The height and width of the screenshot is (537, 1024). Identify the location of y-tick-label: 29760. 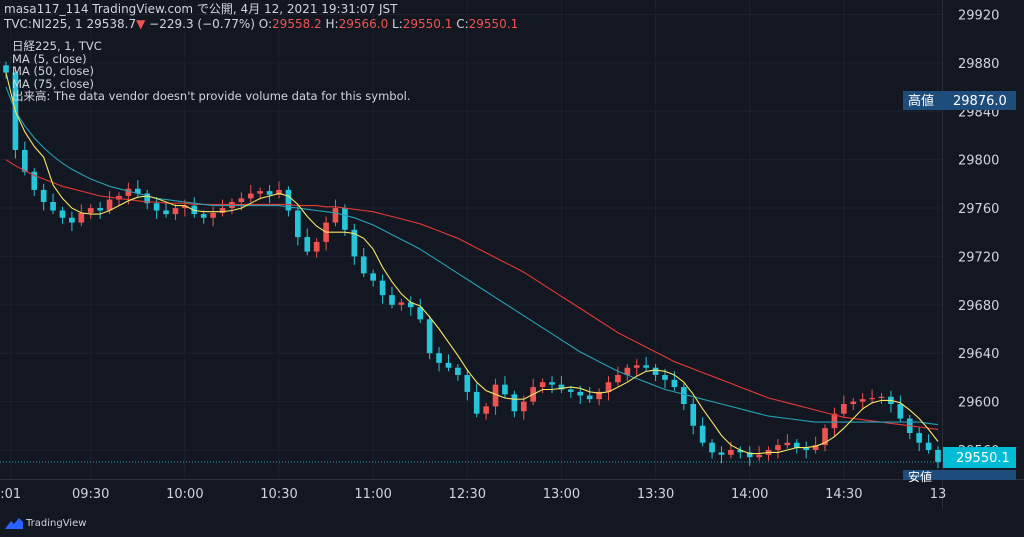
(978, 209).